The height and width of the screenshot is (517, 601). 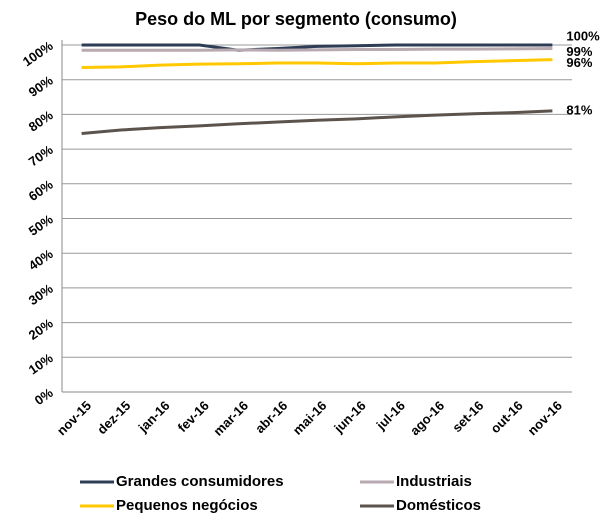 What do you see at coordinates (41, 259) in the screenshot?
I see `y-tick-label: 40%` at bounding box center [41, 259].